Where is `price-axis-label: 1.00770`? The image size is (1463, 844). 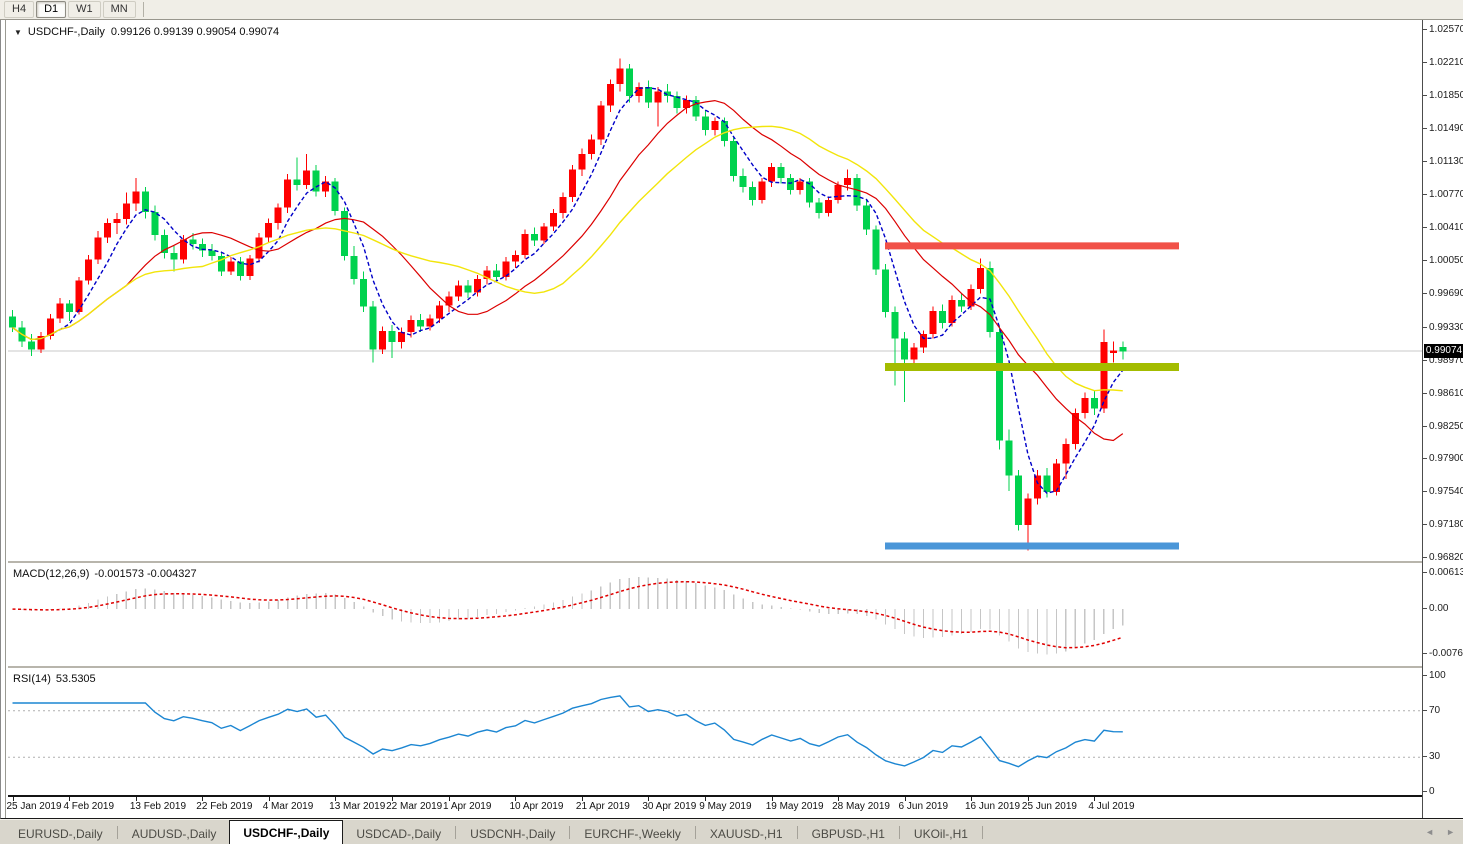 price-axis-label: 1.00770 is located at coordinates (1446, 195).